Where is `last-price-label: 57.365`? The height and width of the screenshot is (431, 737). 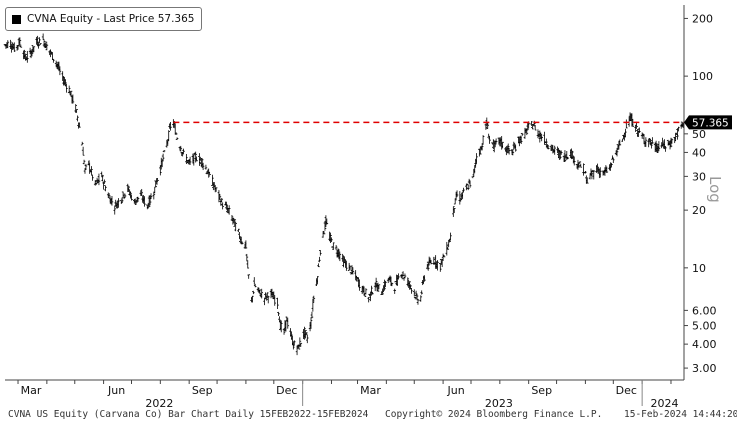 last-price-label: 57.365 is located at coordinates (710, 123).